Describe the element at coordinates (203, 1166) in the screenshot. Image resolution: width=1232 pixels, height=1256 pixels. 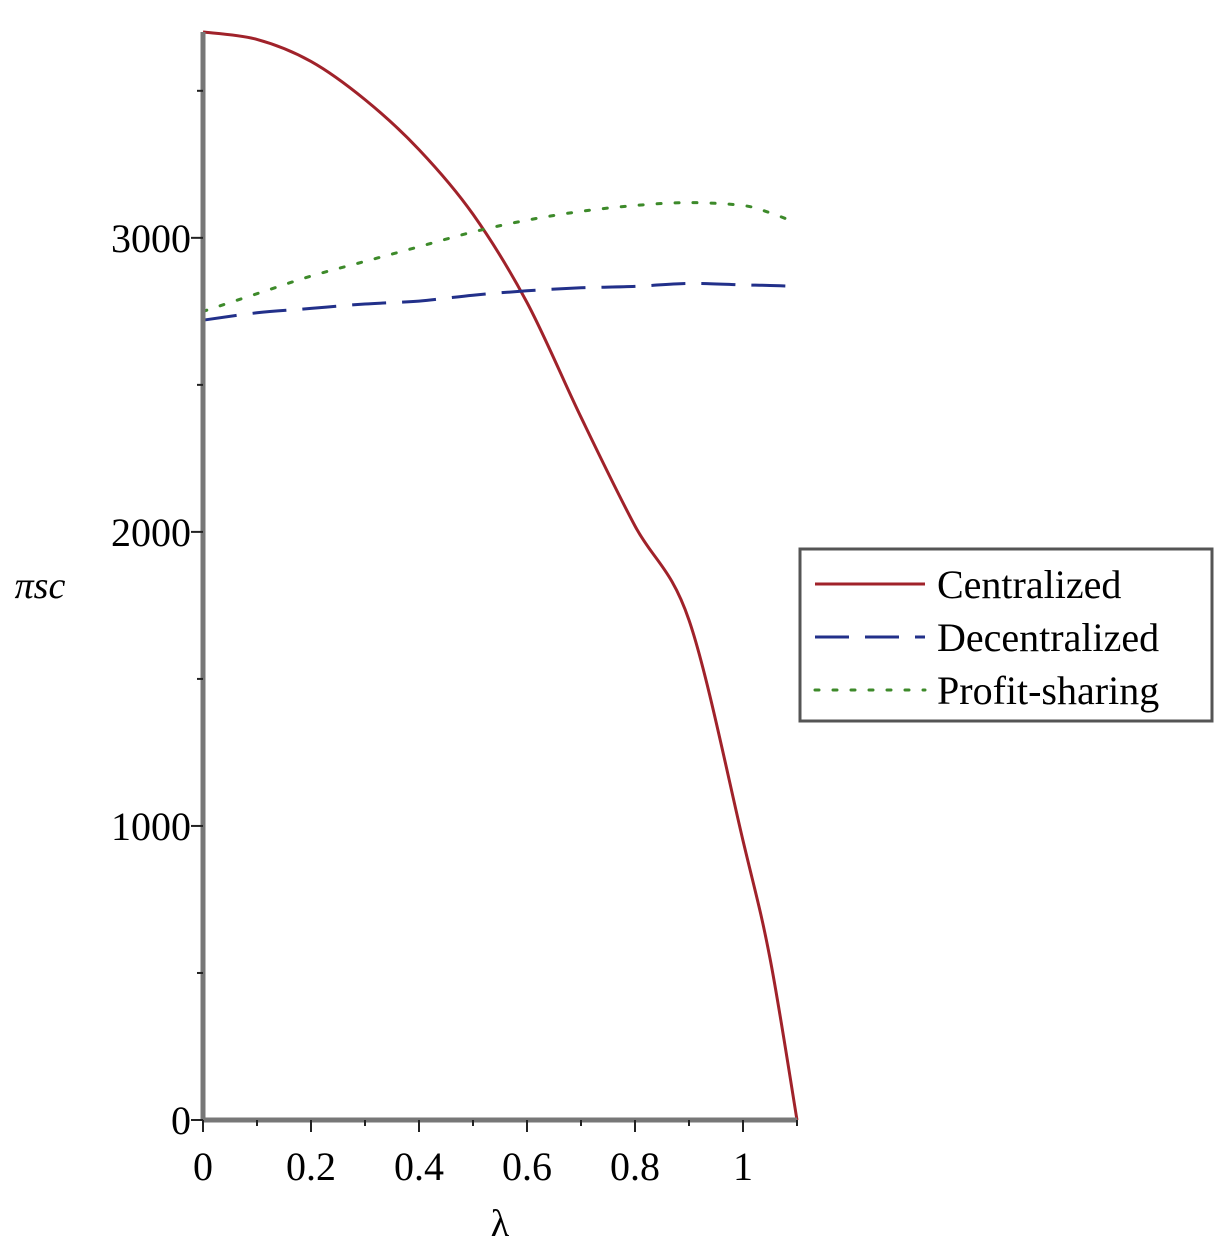
I see `x-tick-label: 0` at that location.